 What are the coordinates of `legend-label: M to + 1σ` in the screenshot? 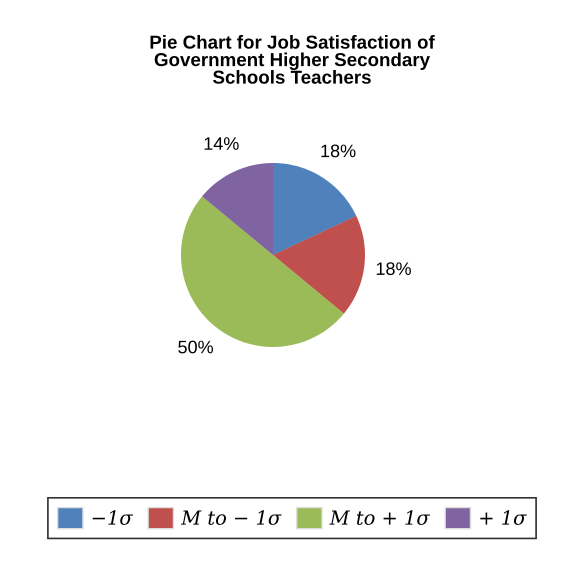 It's located at (379, 517).